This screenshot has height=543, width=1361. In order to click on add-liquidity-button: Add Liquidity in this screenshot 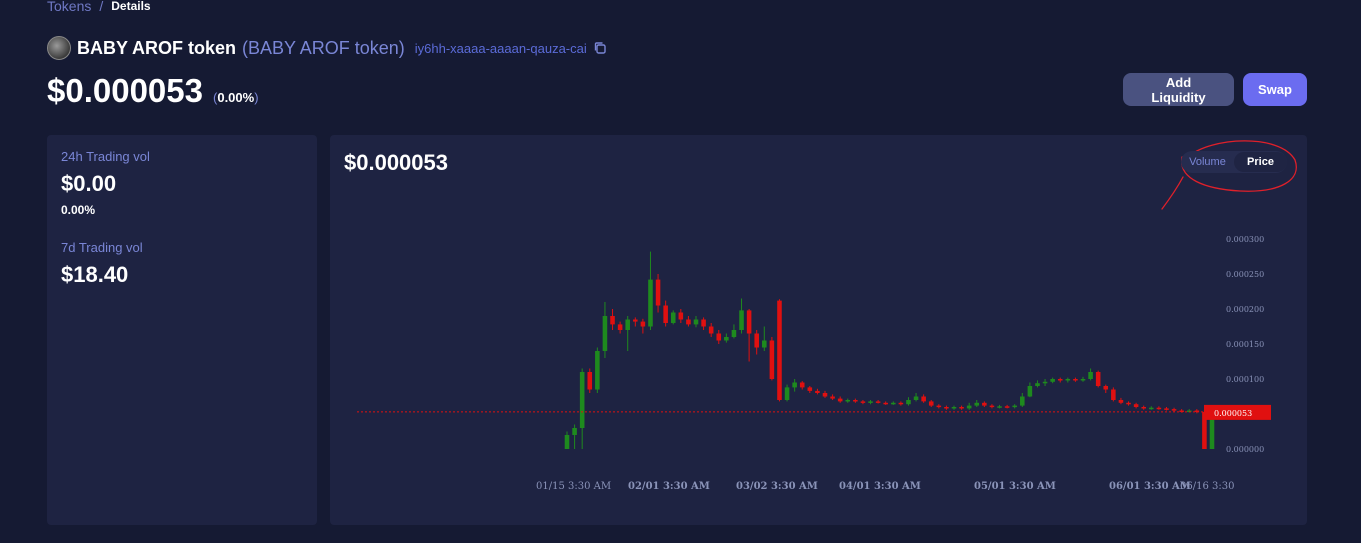, I will do `click(1178, 89)`.